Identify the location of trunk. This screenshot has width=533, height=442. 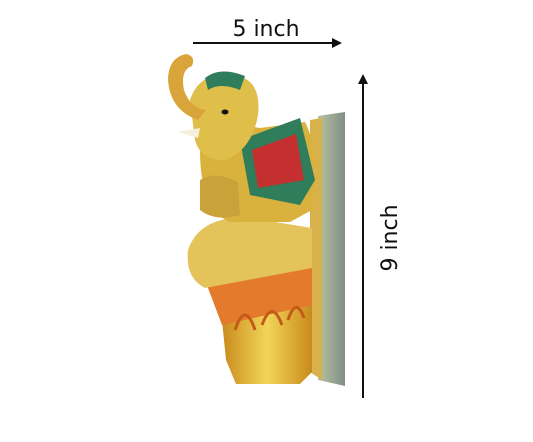
(187, 87).